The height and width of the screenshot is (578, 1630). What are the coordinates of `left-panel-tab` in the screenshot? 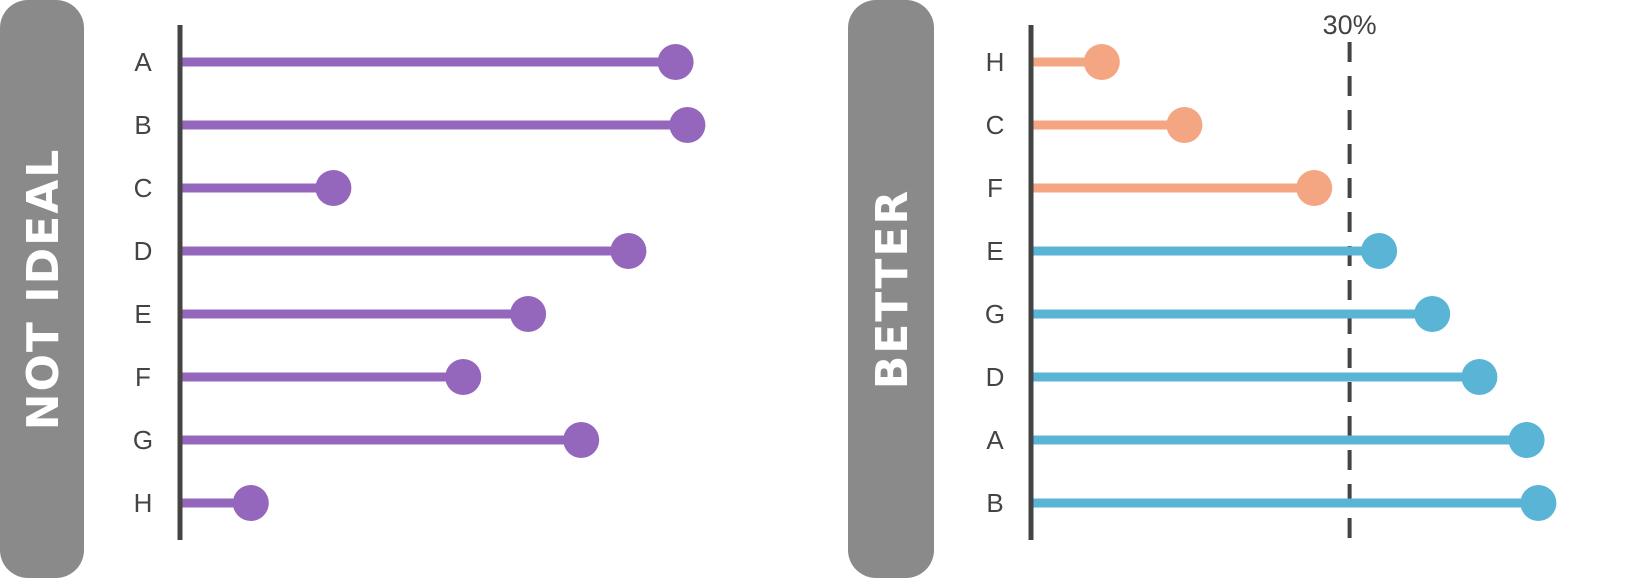 It's located at (42, 289).